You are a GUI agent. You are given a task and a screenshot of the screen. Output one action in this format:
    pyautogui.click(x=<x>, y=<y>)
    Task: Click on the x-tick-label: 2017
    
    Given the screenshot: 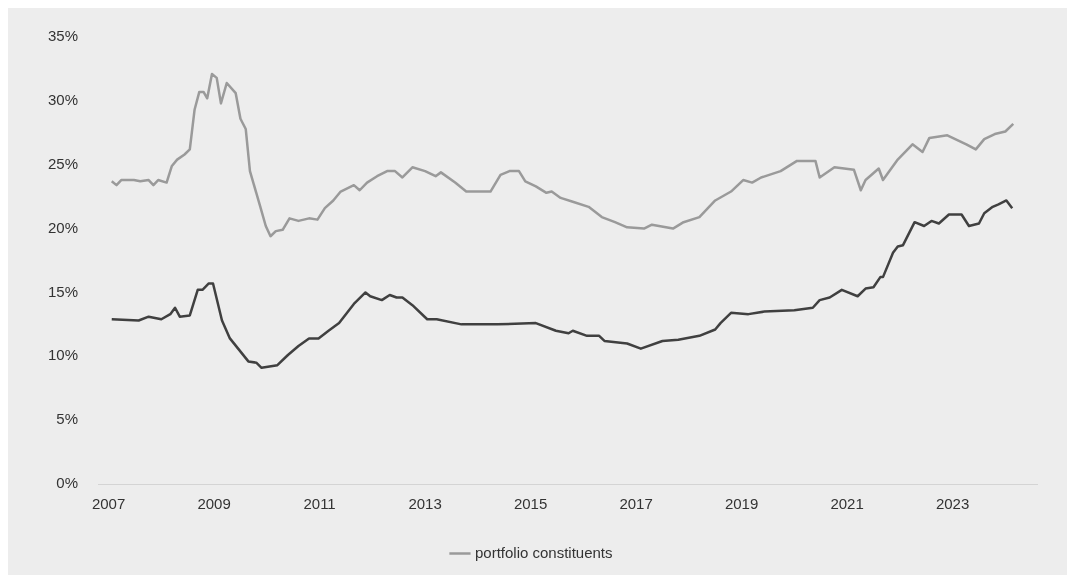 What is the action you would take?
    pyautogui.click(x=636, y=504)
    